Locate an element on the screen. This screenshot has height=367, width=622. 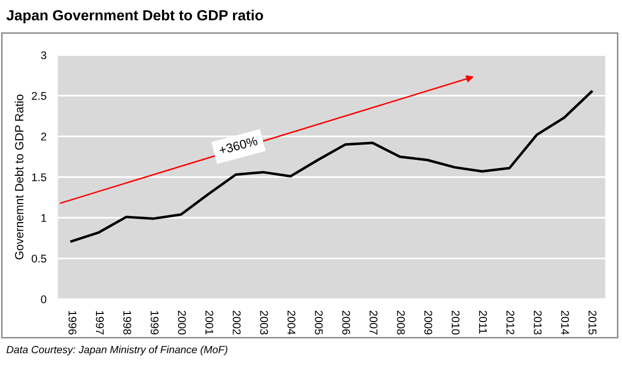
y-tick-label: 2 is located at coordinates (43, 136).